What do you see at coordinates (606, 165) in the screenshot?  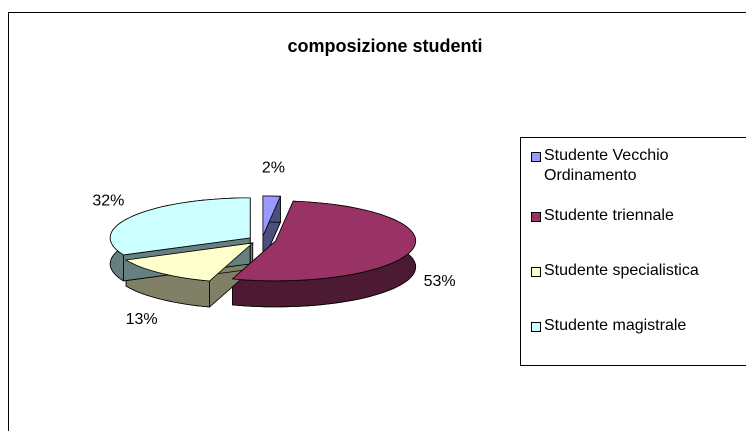 I see `legend-label: Studente Vecchio Ordinamento` at bounding box center [606, 165].